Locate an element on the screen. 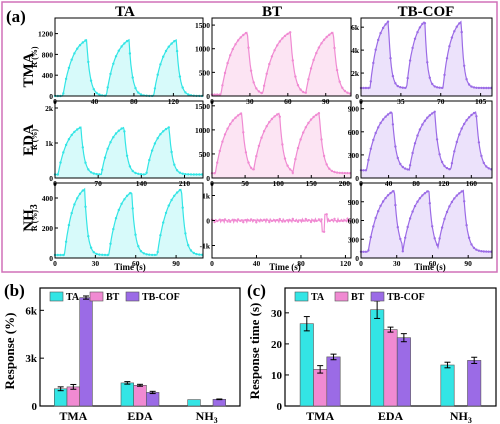 This screenshot has width=500, height=424. panel-b-legend: TA BT TB-COF is located at coordinates (114, 297).